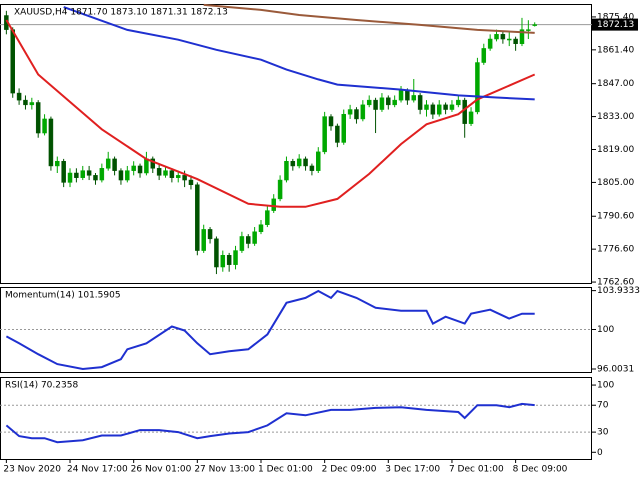 The width and height of the screenshot is (640, 484). Describe the element at coordinates (615, 250) in the screenshot. I see `y-tick-label: 1776.60` at that location.